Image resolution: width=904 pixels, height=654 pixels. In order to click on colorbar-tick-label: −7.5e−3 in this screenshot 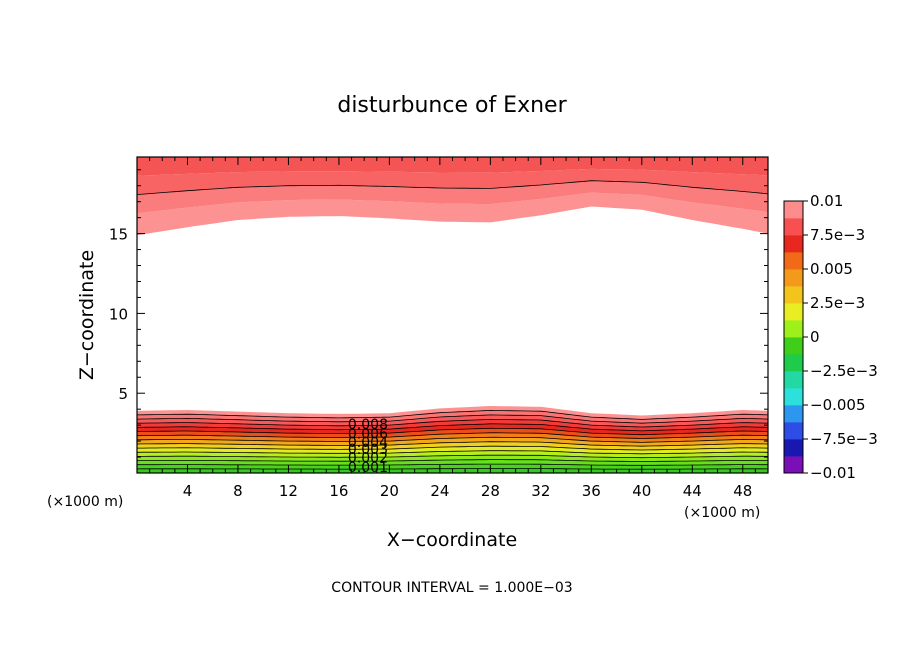, I will do `click(844, 439)`.